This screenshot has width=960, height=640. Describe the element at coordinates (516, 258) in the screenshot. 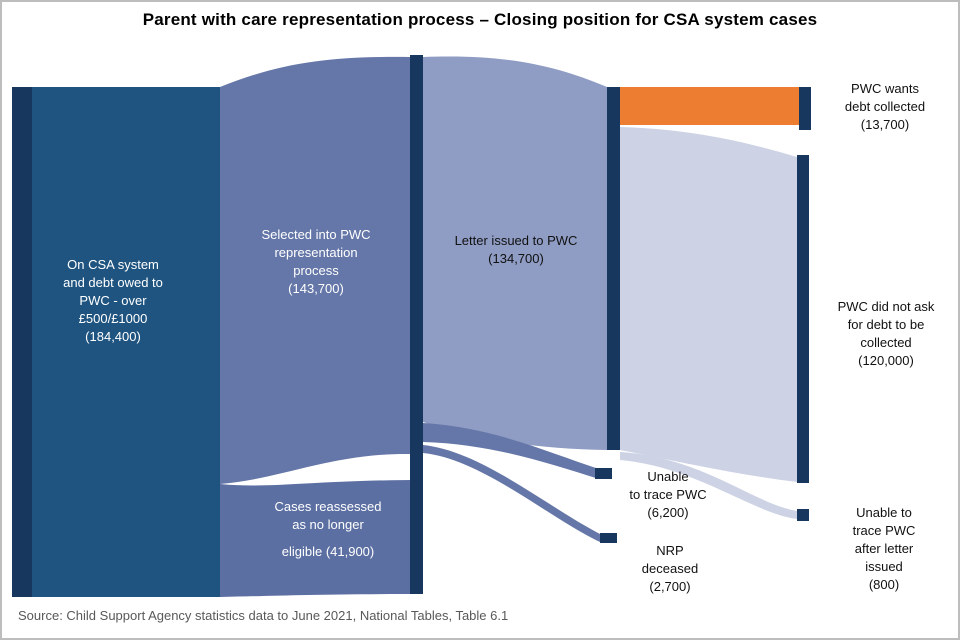

I see `label-letter-value: (134,700)` at that location.